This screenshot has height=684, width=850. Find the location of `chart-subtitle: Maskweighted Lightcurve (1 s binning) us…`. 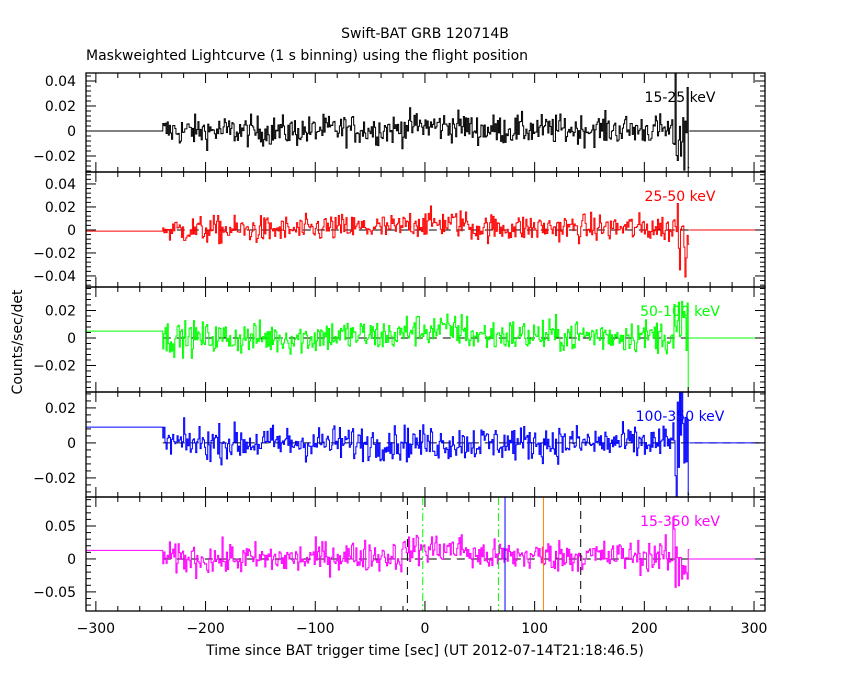

chart-subtitle: Maskweighted Lightcurve (1 s binning) us… is located at coordinates (307, 56).